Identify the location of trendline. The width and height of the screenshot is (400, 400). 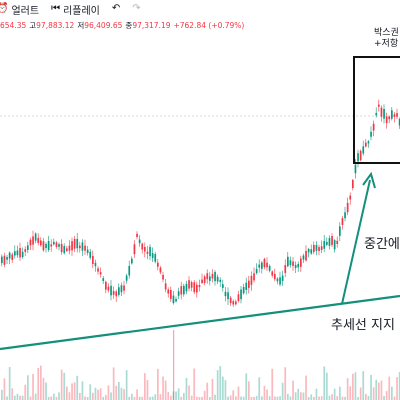
(200, 322).